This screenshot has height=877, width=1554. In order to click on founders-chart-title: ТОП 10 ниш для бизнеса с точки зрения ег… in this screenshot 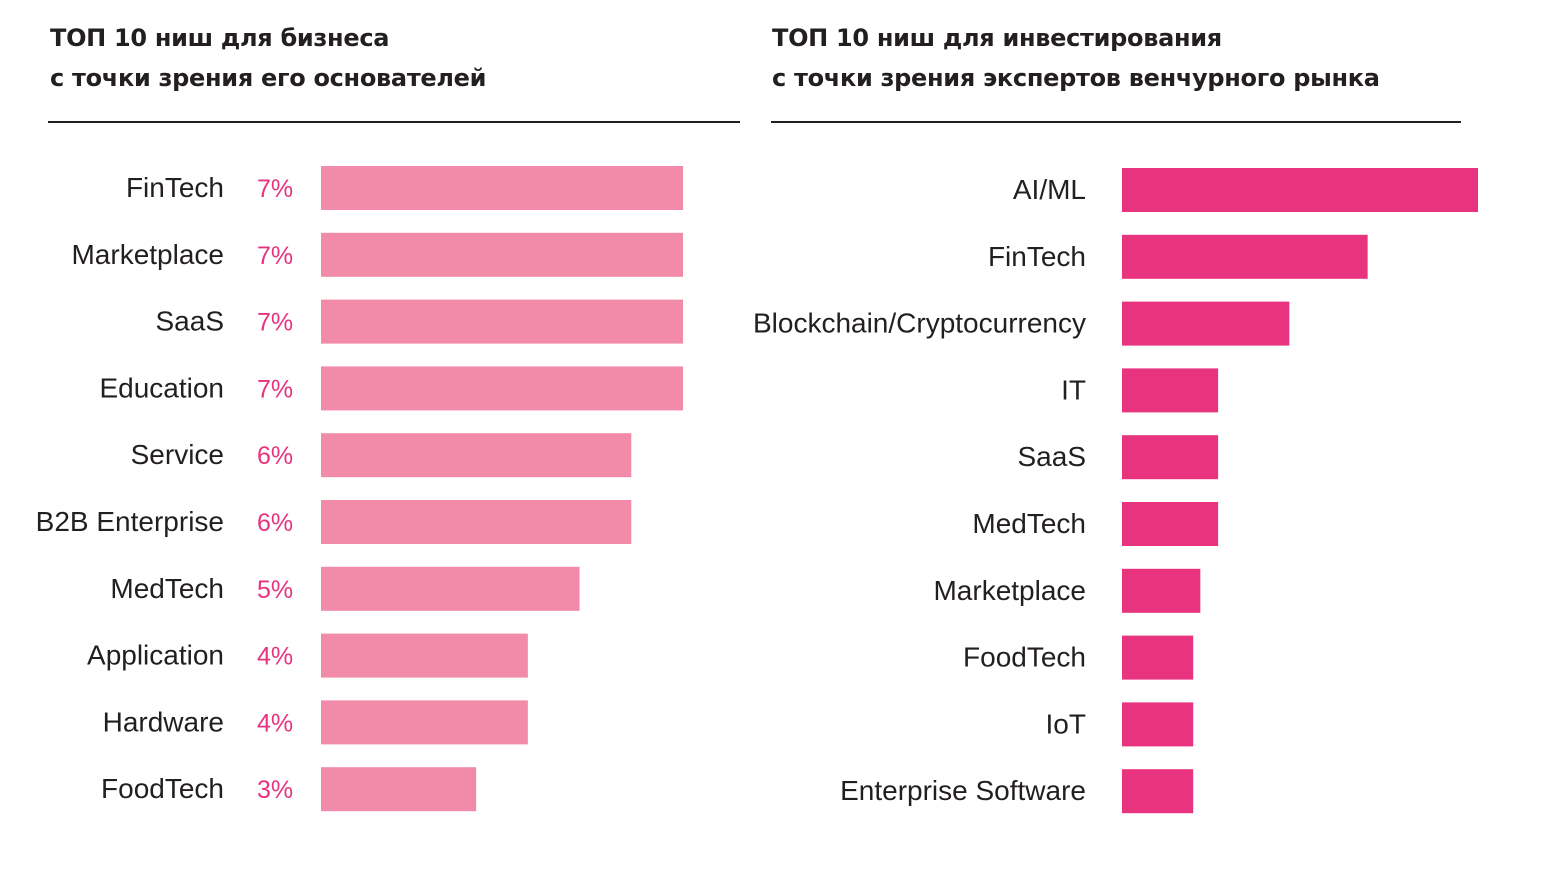, I will do `click(268, 58)`.